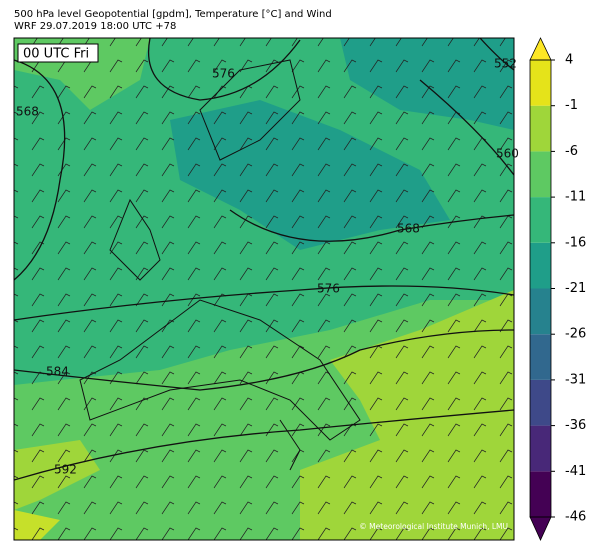  Describe the element at coordinates (575, 379) in the screenshot. I see `colorbar-tick-label: -31` at that location.